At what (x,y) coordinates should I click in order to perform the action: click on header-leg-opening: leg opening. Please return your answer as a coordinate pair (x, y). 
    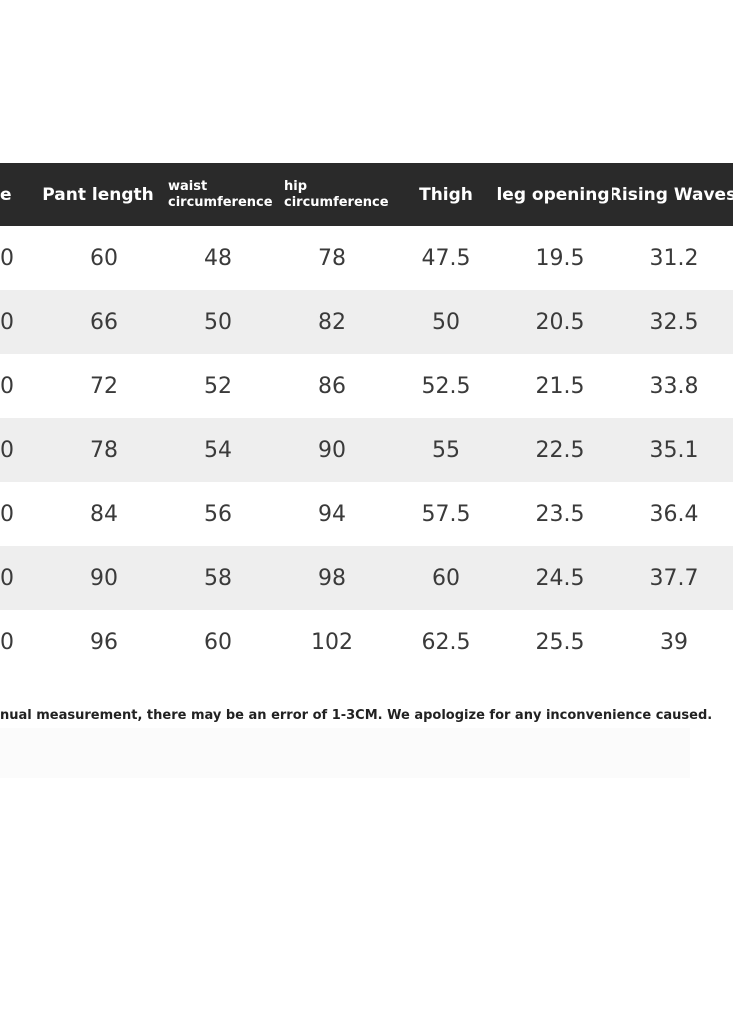
    Looking at the image, I should click on (553, 194).